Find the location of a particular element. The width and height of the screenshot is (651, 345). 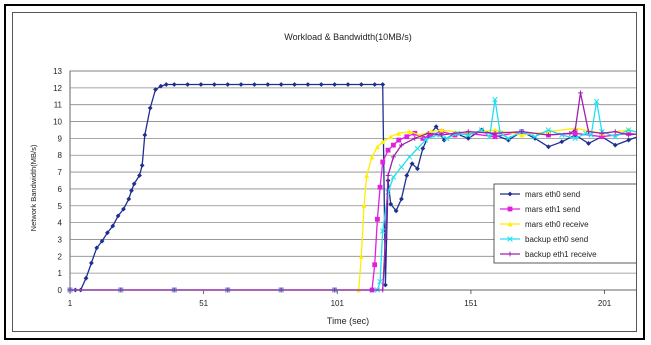

x-tick-label: 101 is located at coordinates (338, 303).